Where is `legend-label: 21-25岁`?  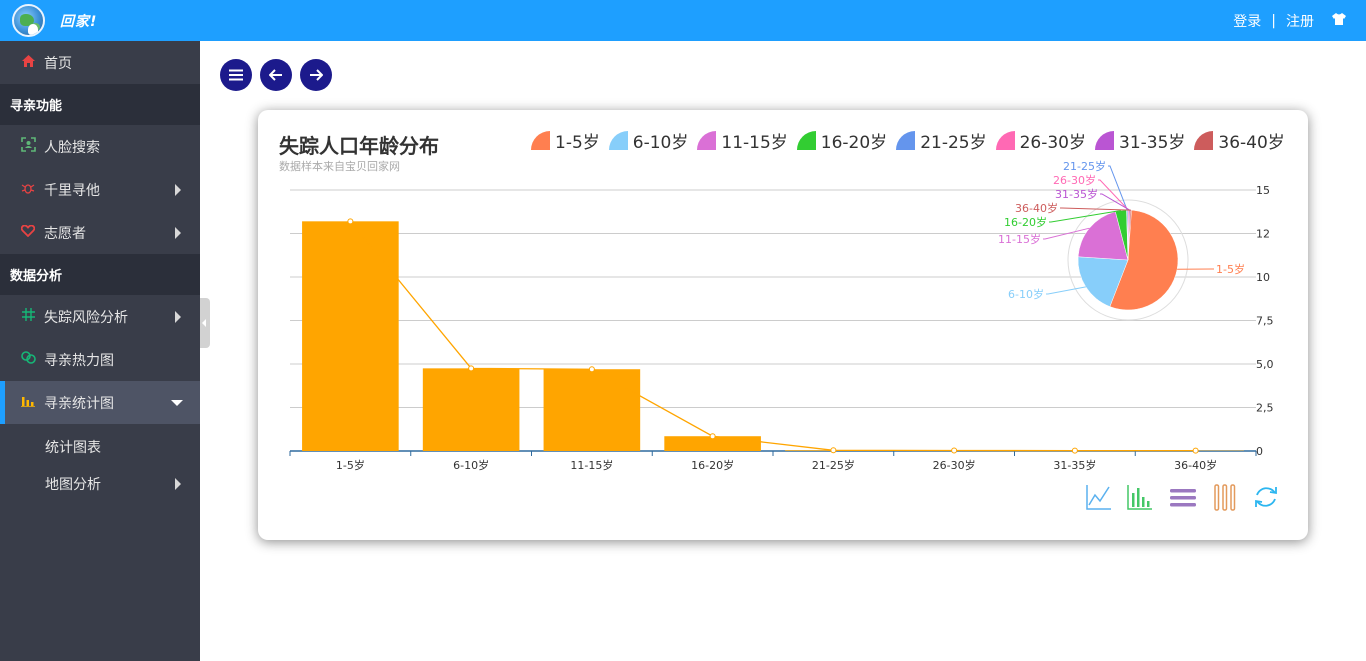 legend-label: 21-25岁 is located at coordinates (953, 143).